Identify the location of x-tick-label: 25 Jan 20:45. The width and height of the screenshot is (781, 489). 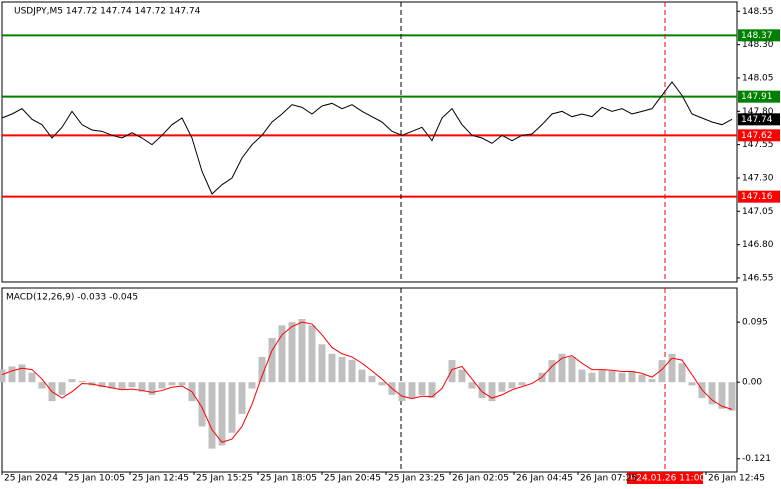
(352, 479).